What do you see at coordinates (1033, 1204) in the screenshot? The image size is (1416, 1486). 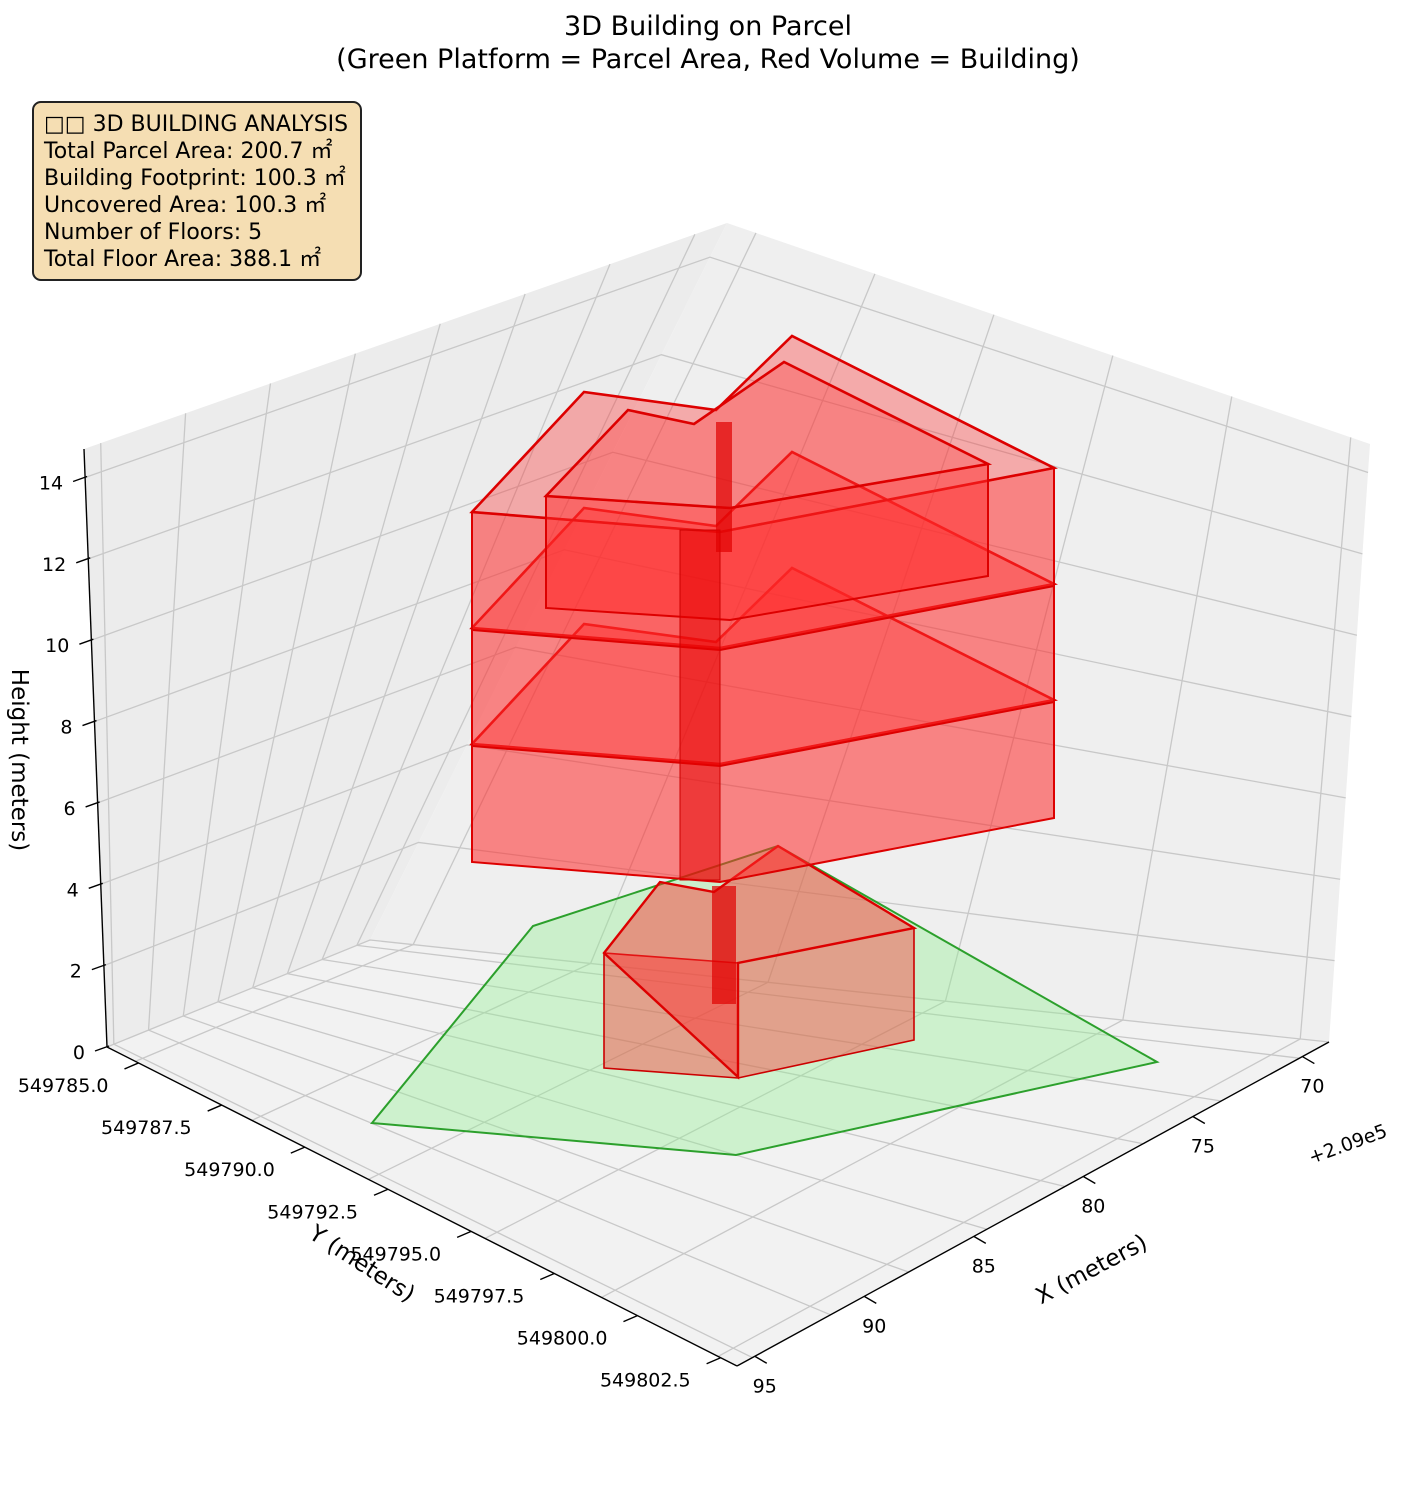 I see `x-axis-line` at bounding box center [1033, 1204].